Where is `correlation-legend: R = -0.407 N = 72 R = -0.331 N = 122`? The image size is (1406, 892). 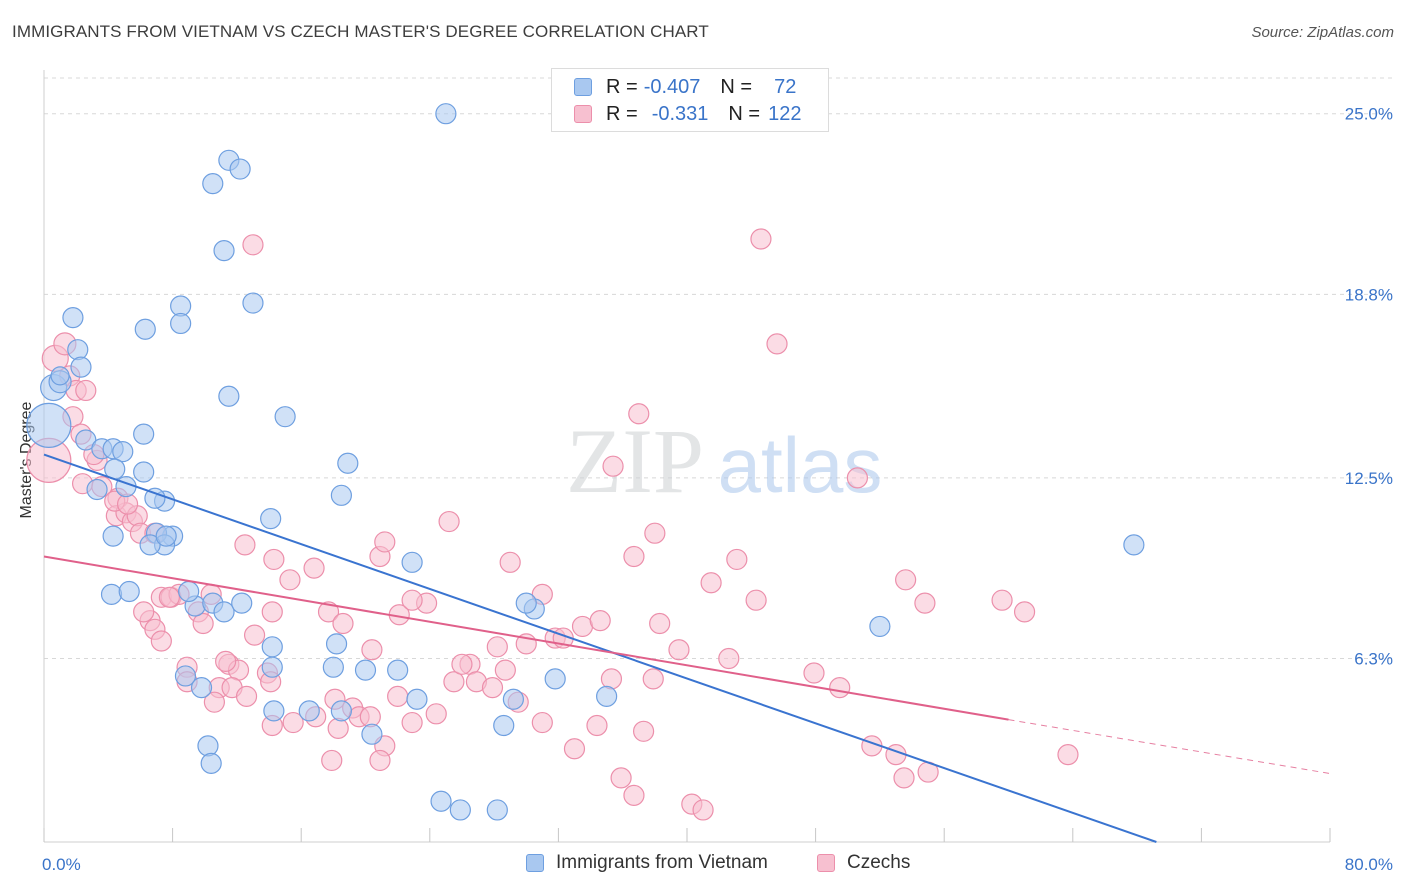
correlation-legend: R = -0.407 N = 72 R = -0.331 N = 122 is located at coordinates (690, 100).